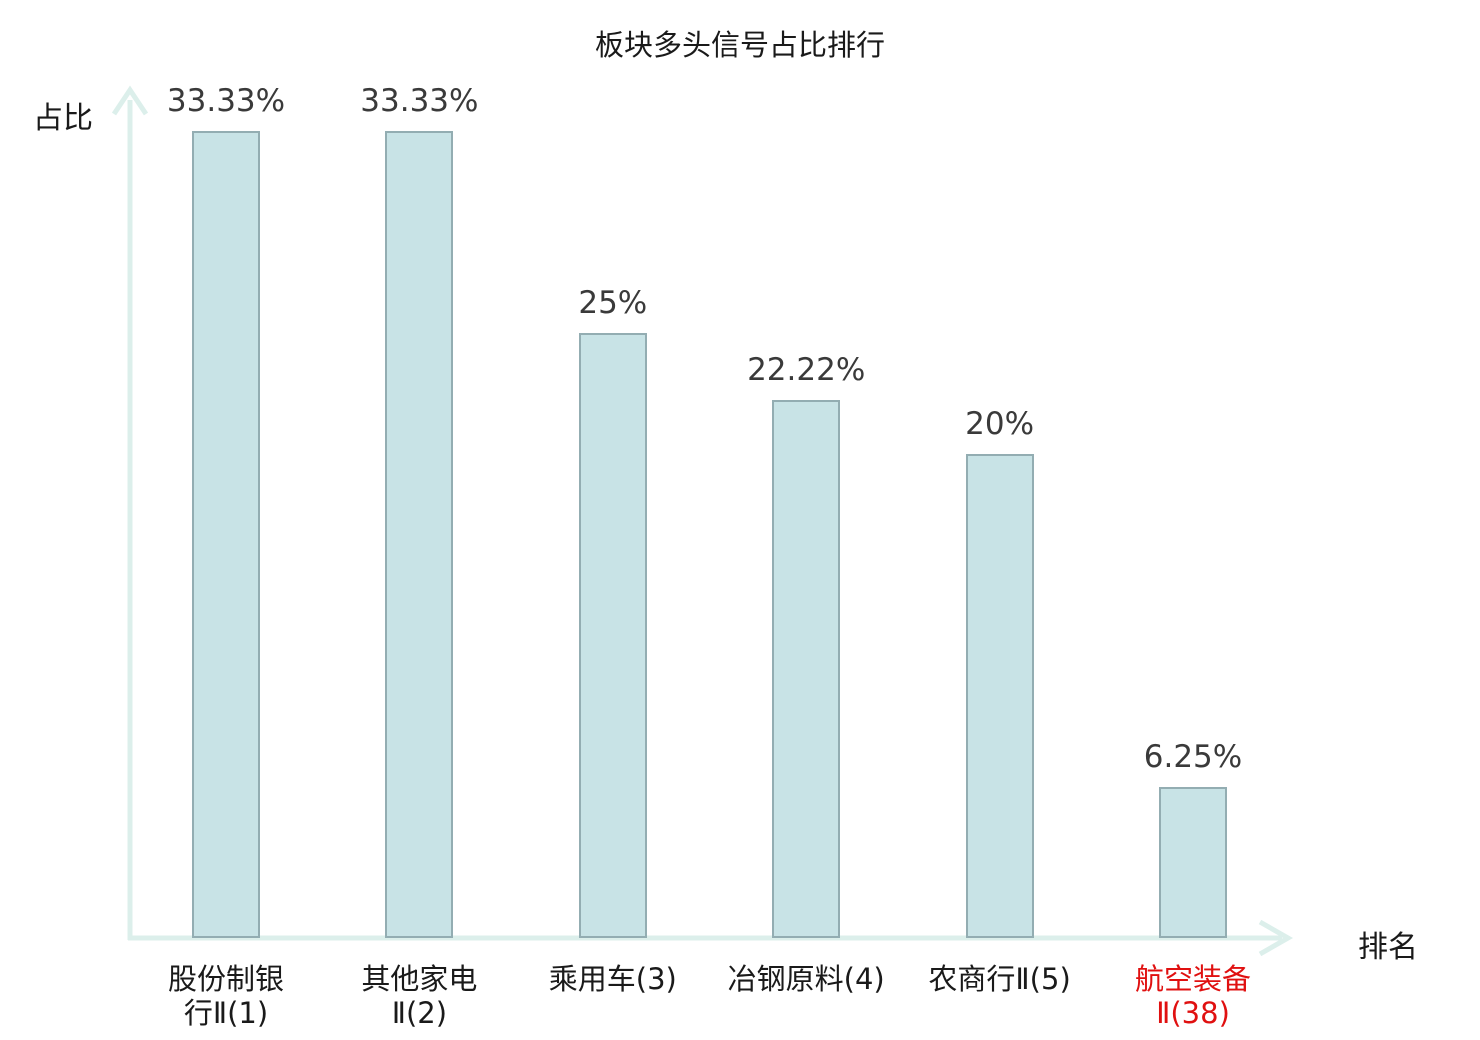 Image resolution: width=1480 pixels, height=1040 pixels. Describe the element at coordinates (999, 979) in the screenshot. I see `bar-category-label: 农商行Ⅱ(5)` at that location.